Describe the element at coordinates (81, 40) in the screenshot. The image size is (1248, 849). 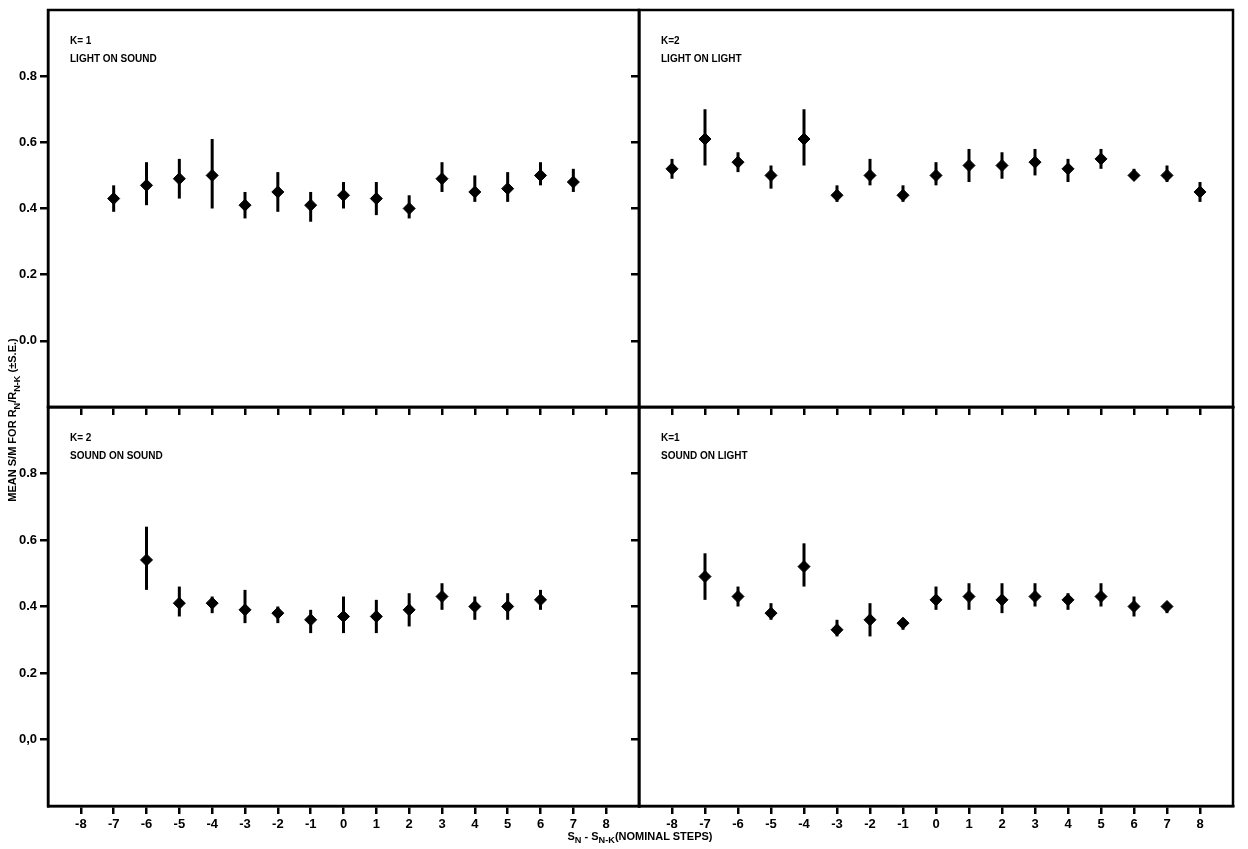
I see `text: K= 1` at that location.